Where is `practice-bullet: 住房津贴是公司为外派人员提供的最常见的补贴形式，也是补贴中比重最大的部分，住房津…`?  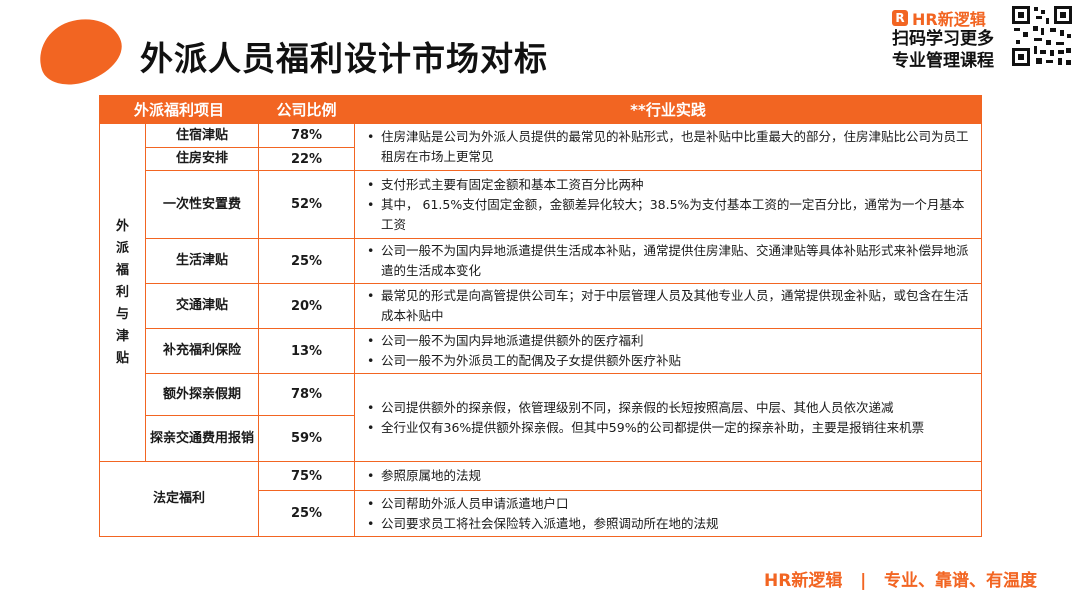
practice-bullet: 住房津贴是公司为外派人员提供的最常见的补贴形式，也是补贴中比重最大的部分，住房津… is located at coordinates (669, 147).